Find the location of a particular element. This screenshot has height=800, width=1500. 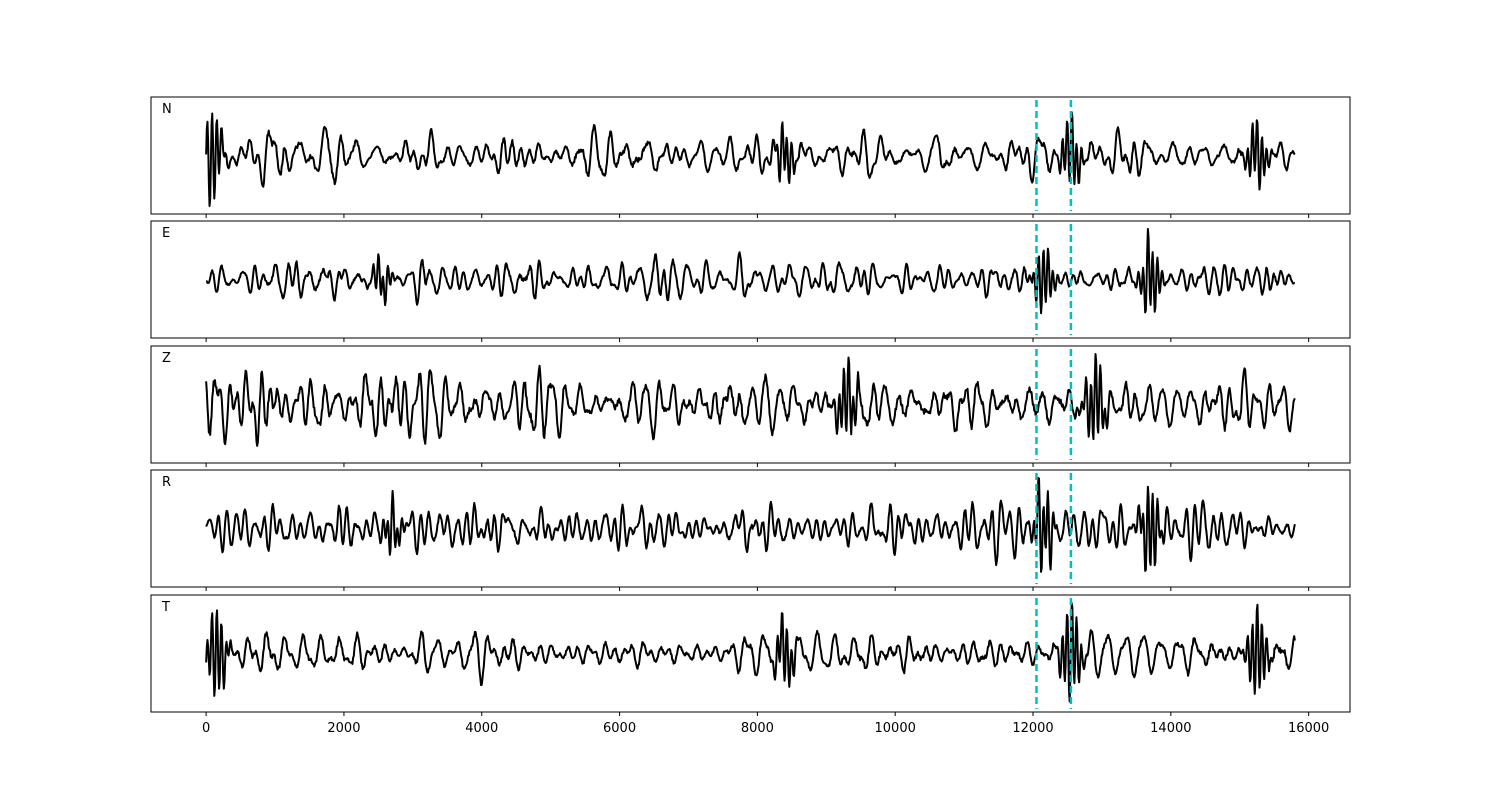

x-tick-label: 10000 is located at coordinates (895, 728).